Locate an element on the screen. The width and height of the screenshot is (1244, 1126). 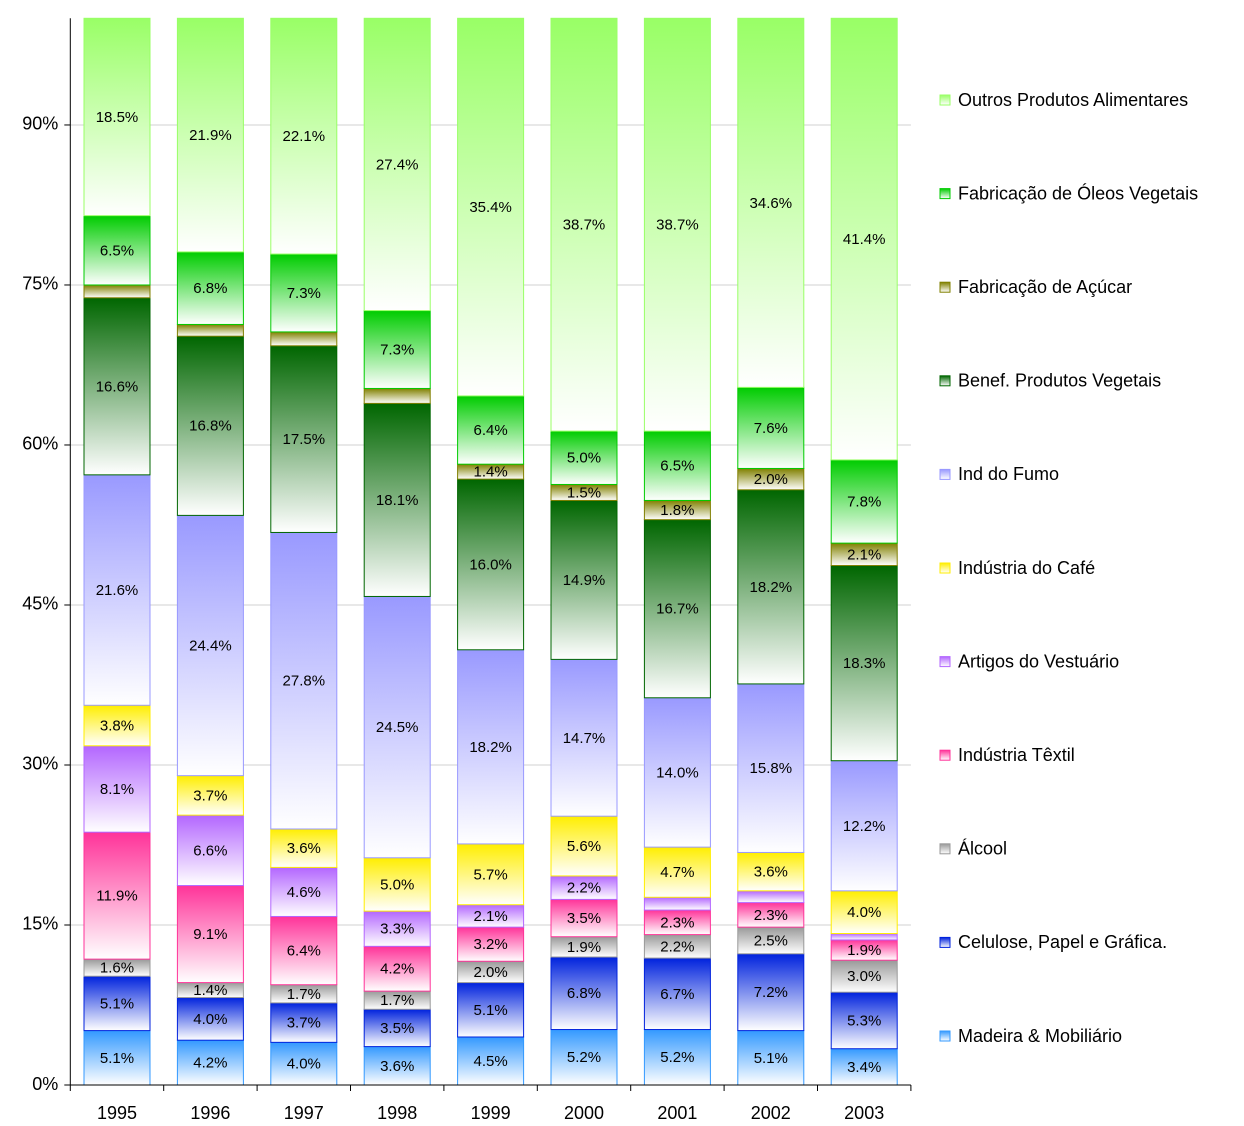
data-label: 3.7% is located at coordinates (210, 795).